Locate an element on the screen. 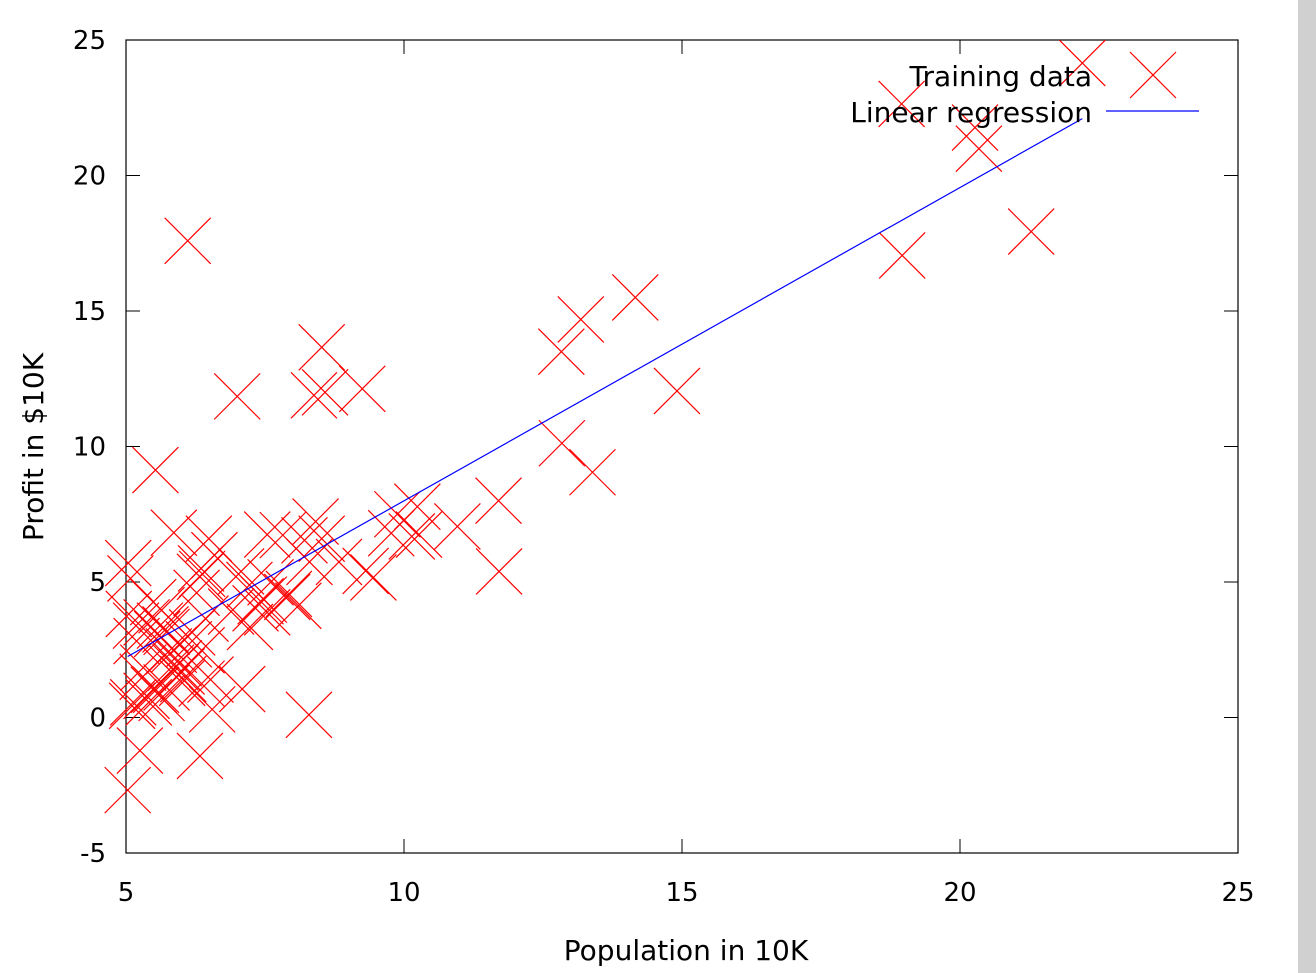 This screenshot has width=1316, height=973. x-tick-label: 20 is located at coordinates (959, 893).